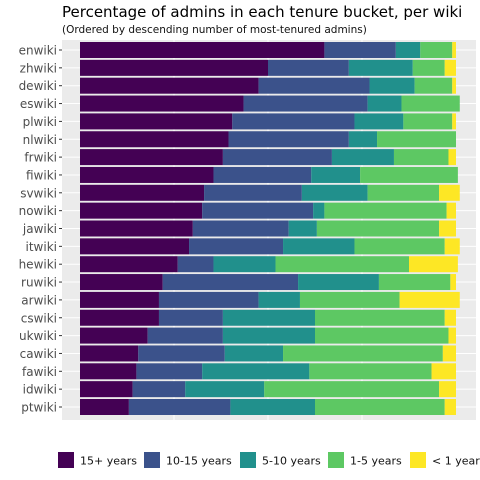 Image resolution: width=480 pixels, height=480 pixels. Describe the element at coordinates (40, 140) in the screenshot. I see `y-tick-label: nlwiki` at that location.